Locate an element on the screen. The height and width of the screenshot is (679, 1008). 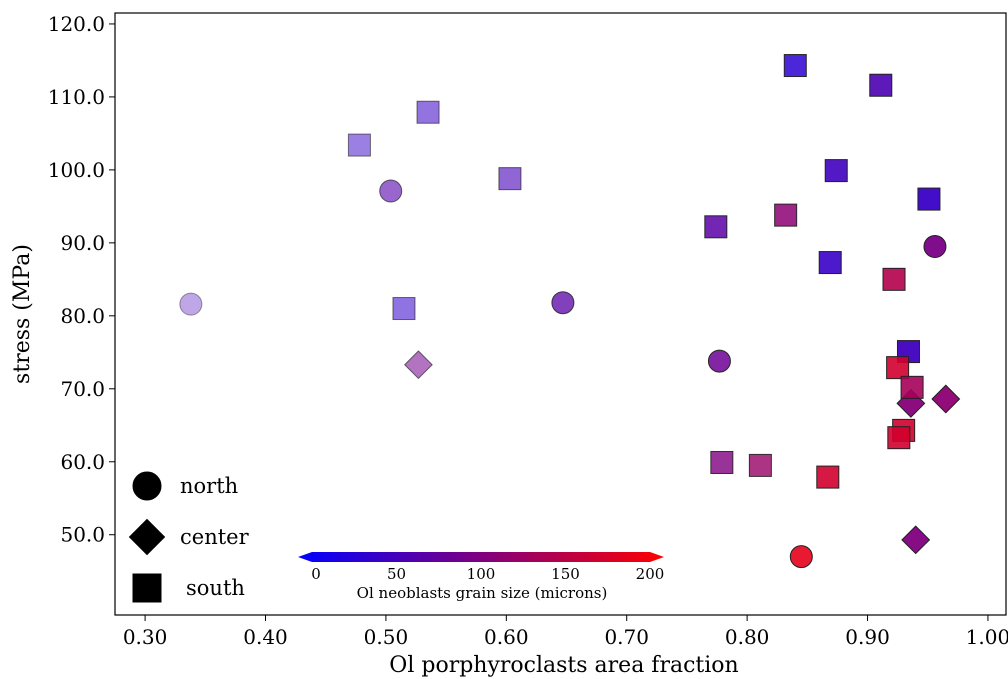
x-tick-label: 0.30 is located at coordinates (145, 637).